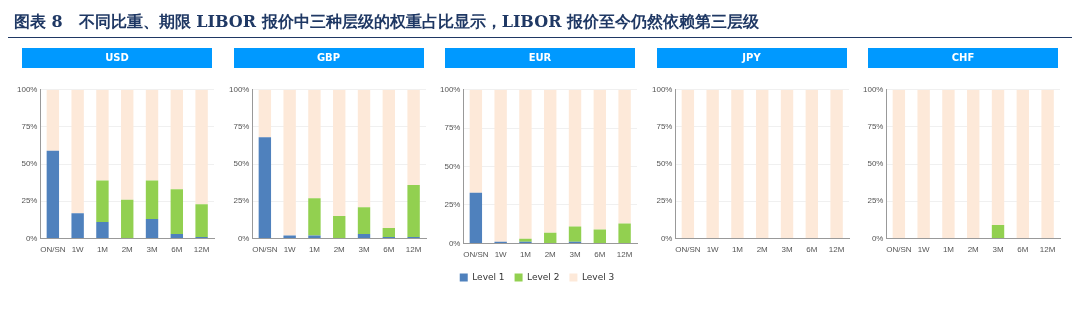  Describe the element at coordinates (751, 58) in the screenshot. I see `chart-subtitle: JPY` at that location.